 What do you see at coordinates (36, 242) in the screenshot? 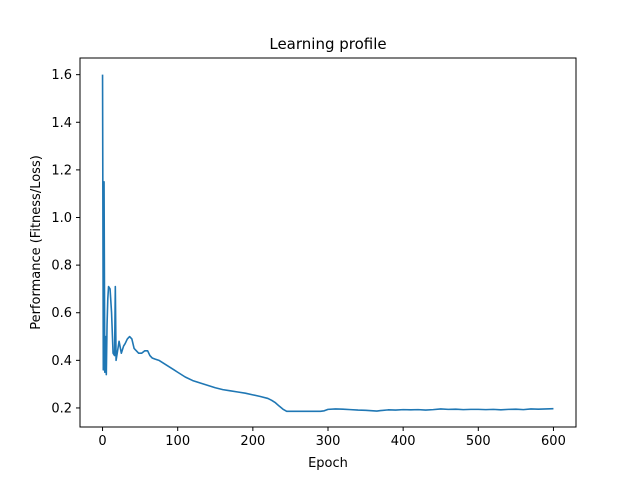
I see `y-axis-label: Performance (Fitness/Loss)` at bounding box center [36, 242].